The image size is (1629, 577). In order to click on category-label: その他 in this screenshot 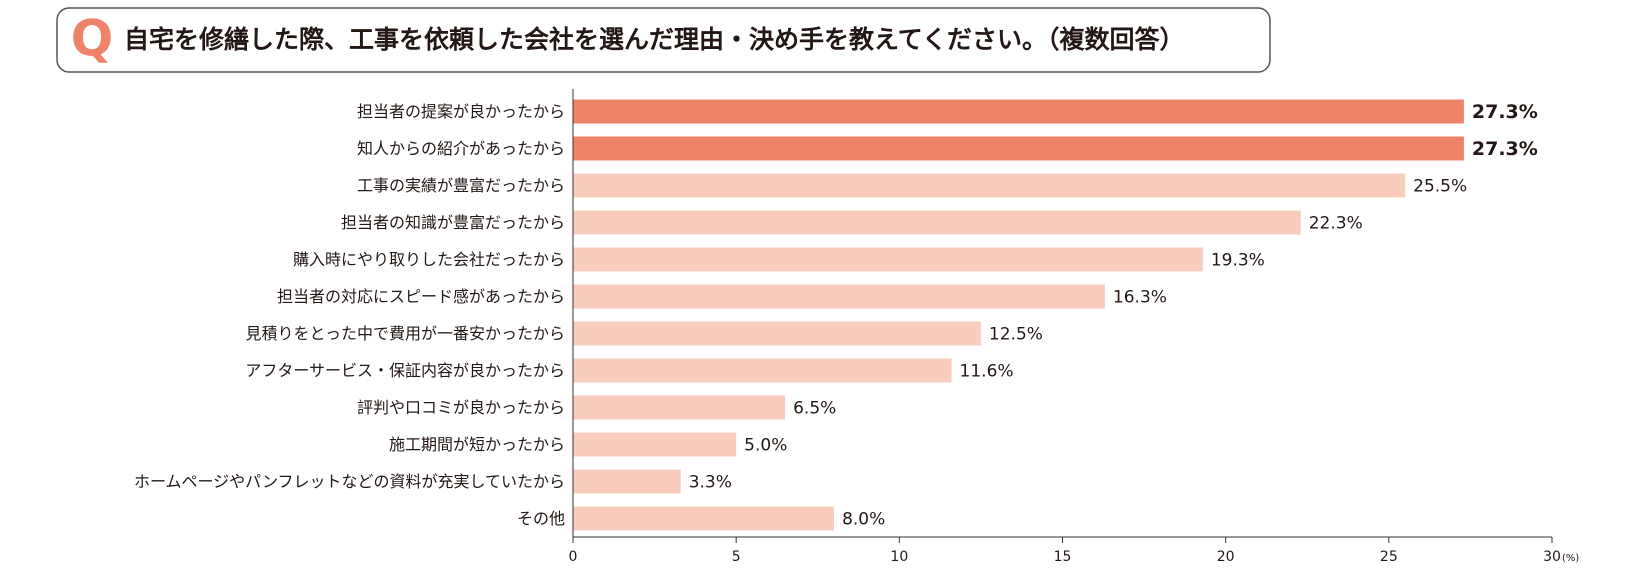, I will do `click(541, 518)`.